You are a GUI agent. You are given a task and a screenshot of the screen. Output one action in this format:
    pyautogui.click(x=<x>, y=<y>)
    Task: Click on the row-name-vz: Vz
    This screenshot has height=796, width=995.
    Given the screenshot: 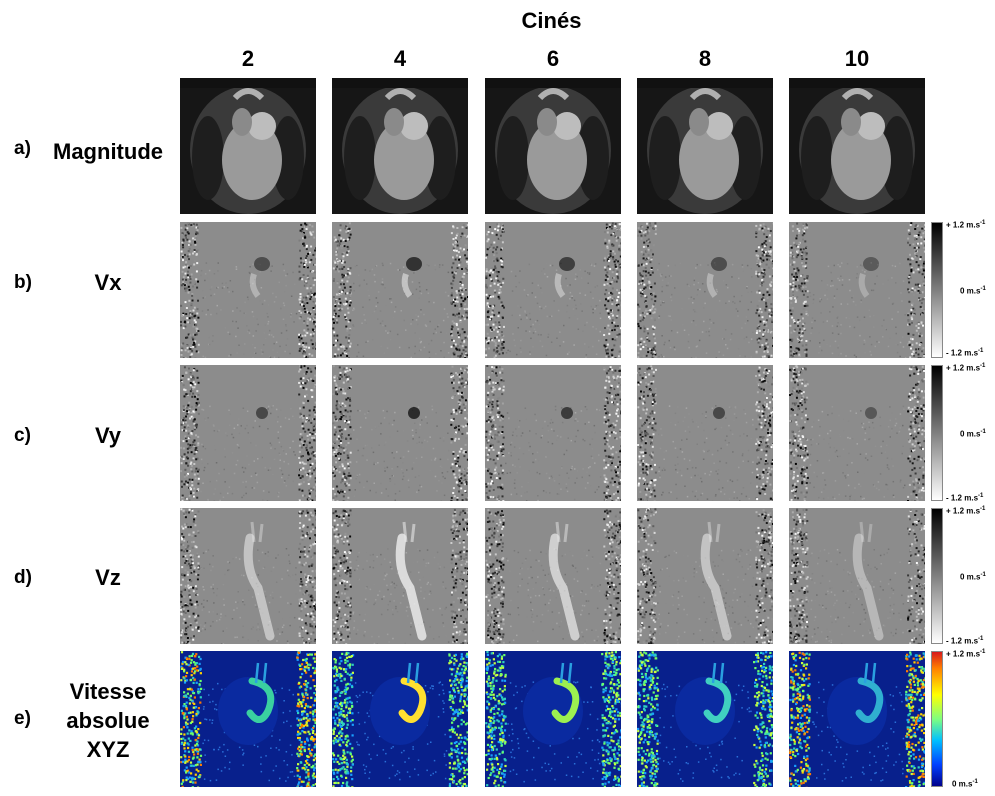 What is the action you would take?
    pyautogui.click(x=108, y=577)
    